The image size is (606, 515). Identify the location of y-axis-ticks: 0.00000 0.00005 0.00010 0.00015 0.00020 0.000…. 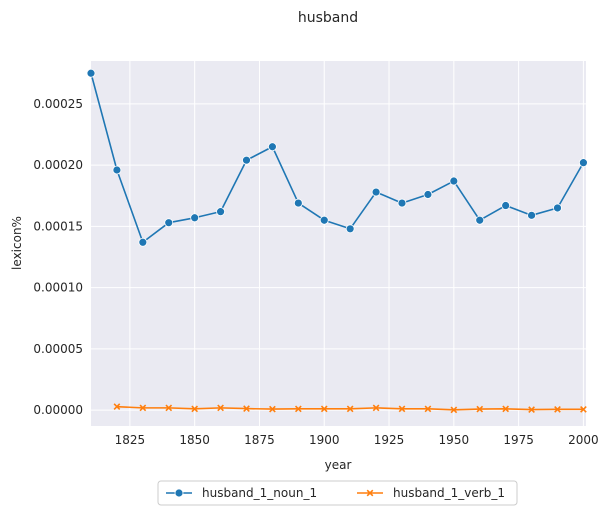
(58, 257).